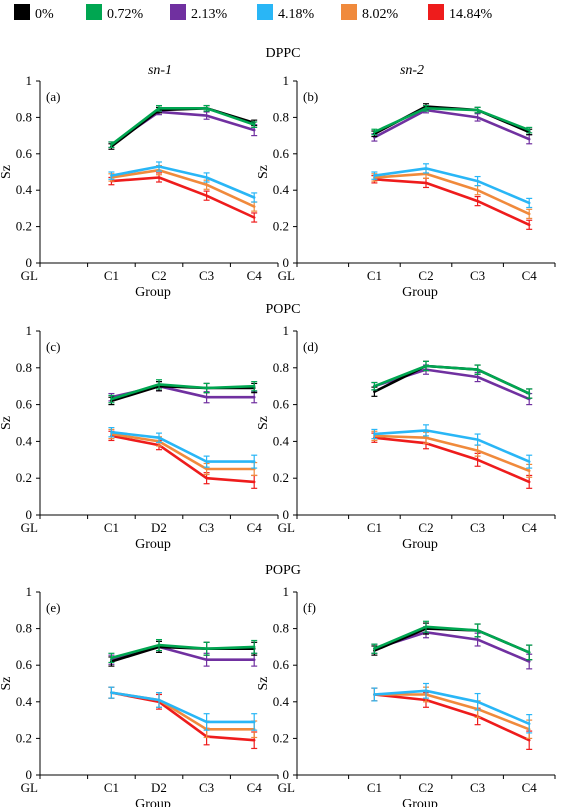 This screenshot has height=807, width=567. I want to click on legend-label: 2.13%, so click(209, 14).